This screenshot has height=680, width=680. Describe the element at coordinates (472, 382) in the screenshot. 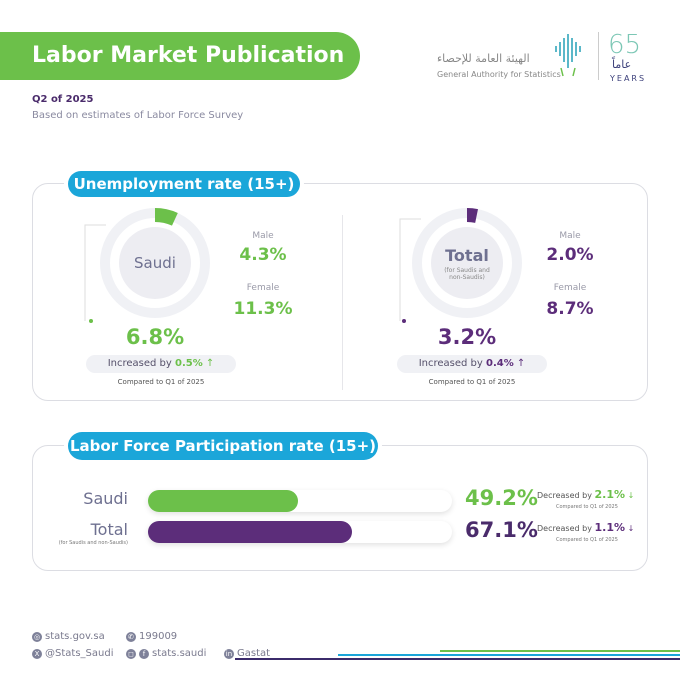

I see `total-compared: Compared to Q1 of 2025` at that location.